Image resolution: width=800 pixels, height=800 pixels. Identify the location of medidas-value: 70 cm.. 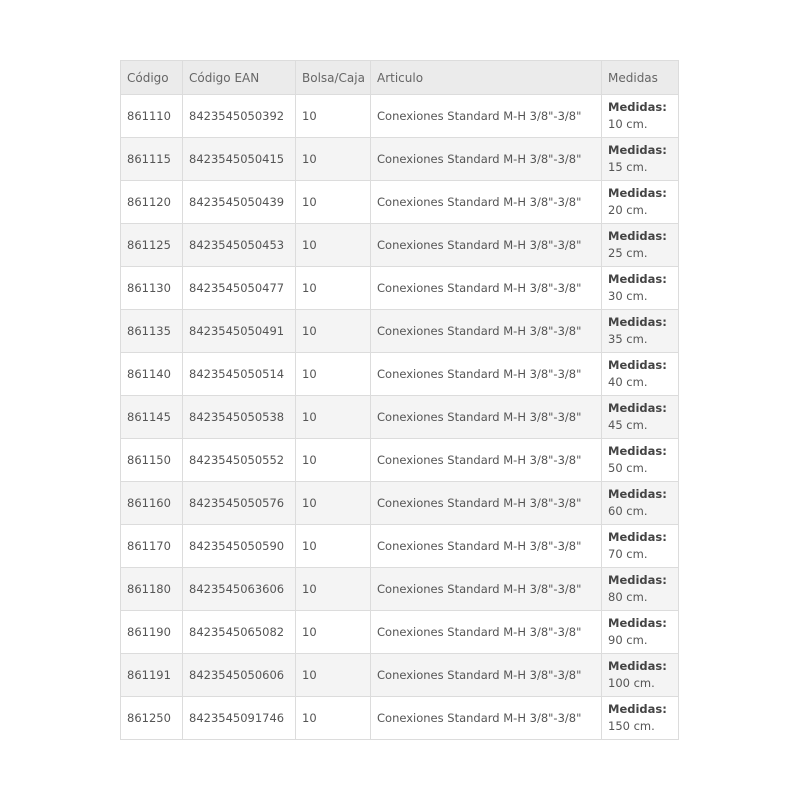
(628, 554).